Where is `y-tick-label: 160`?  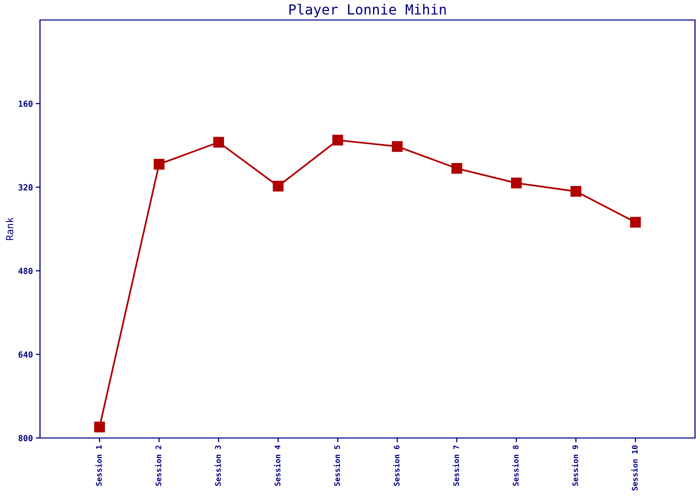 y-tick-label: 160 is located at coordinates (25, 103).